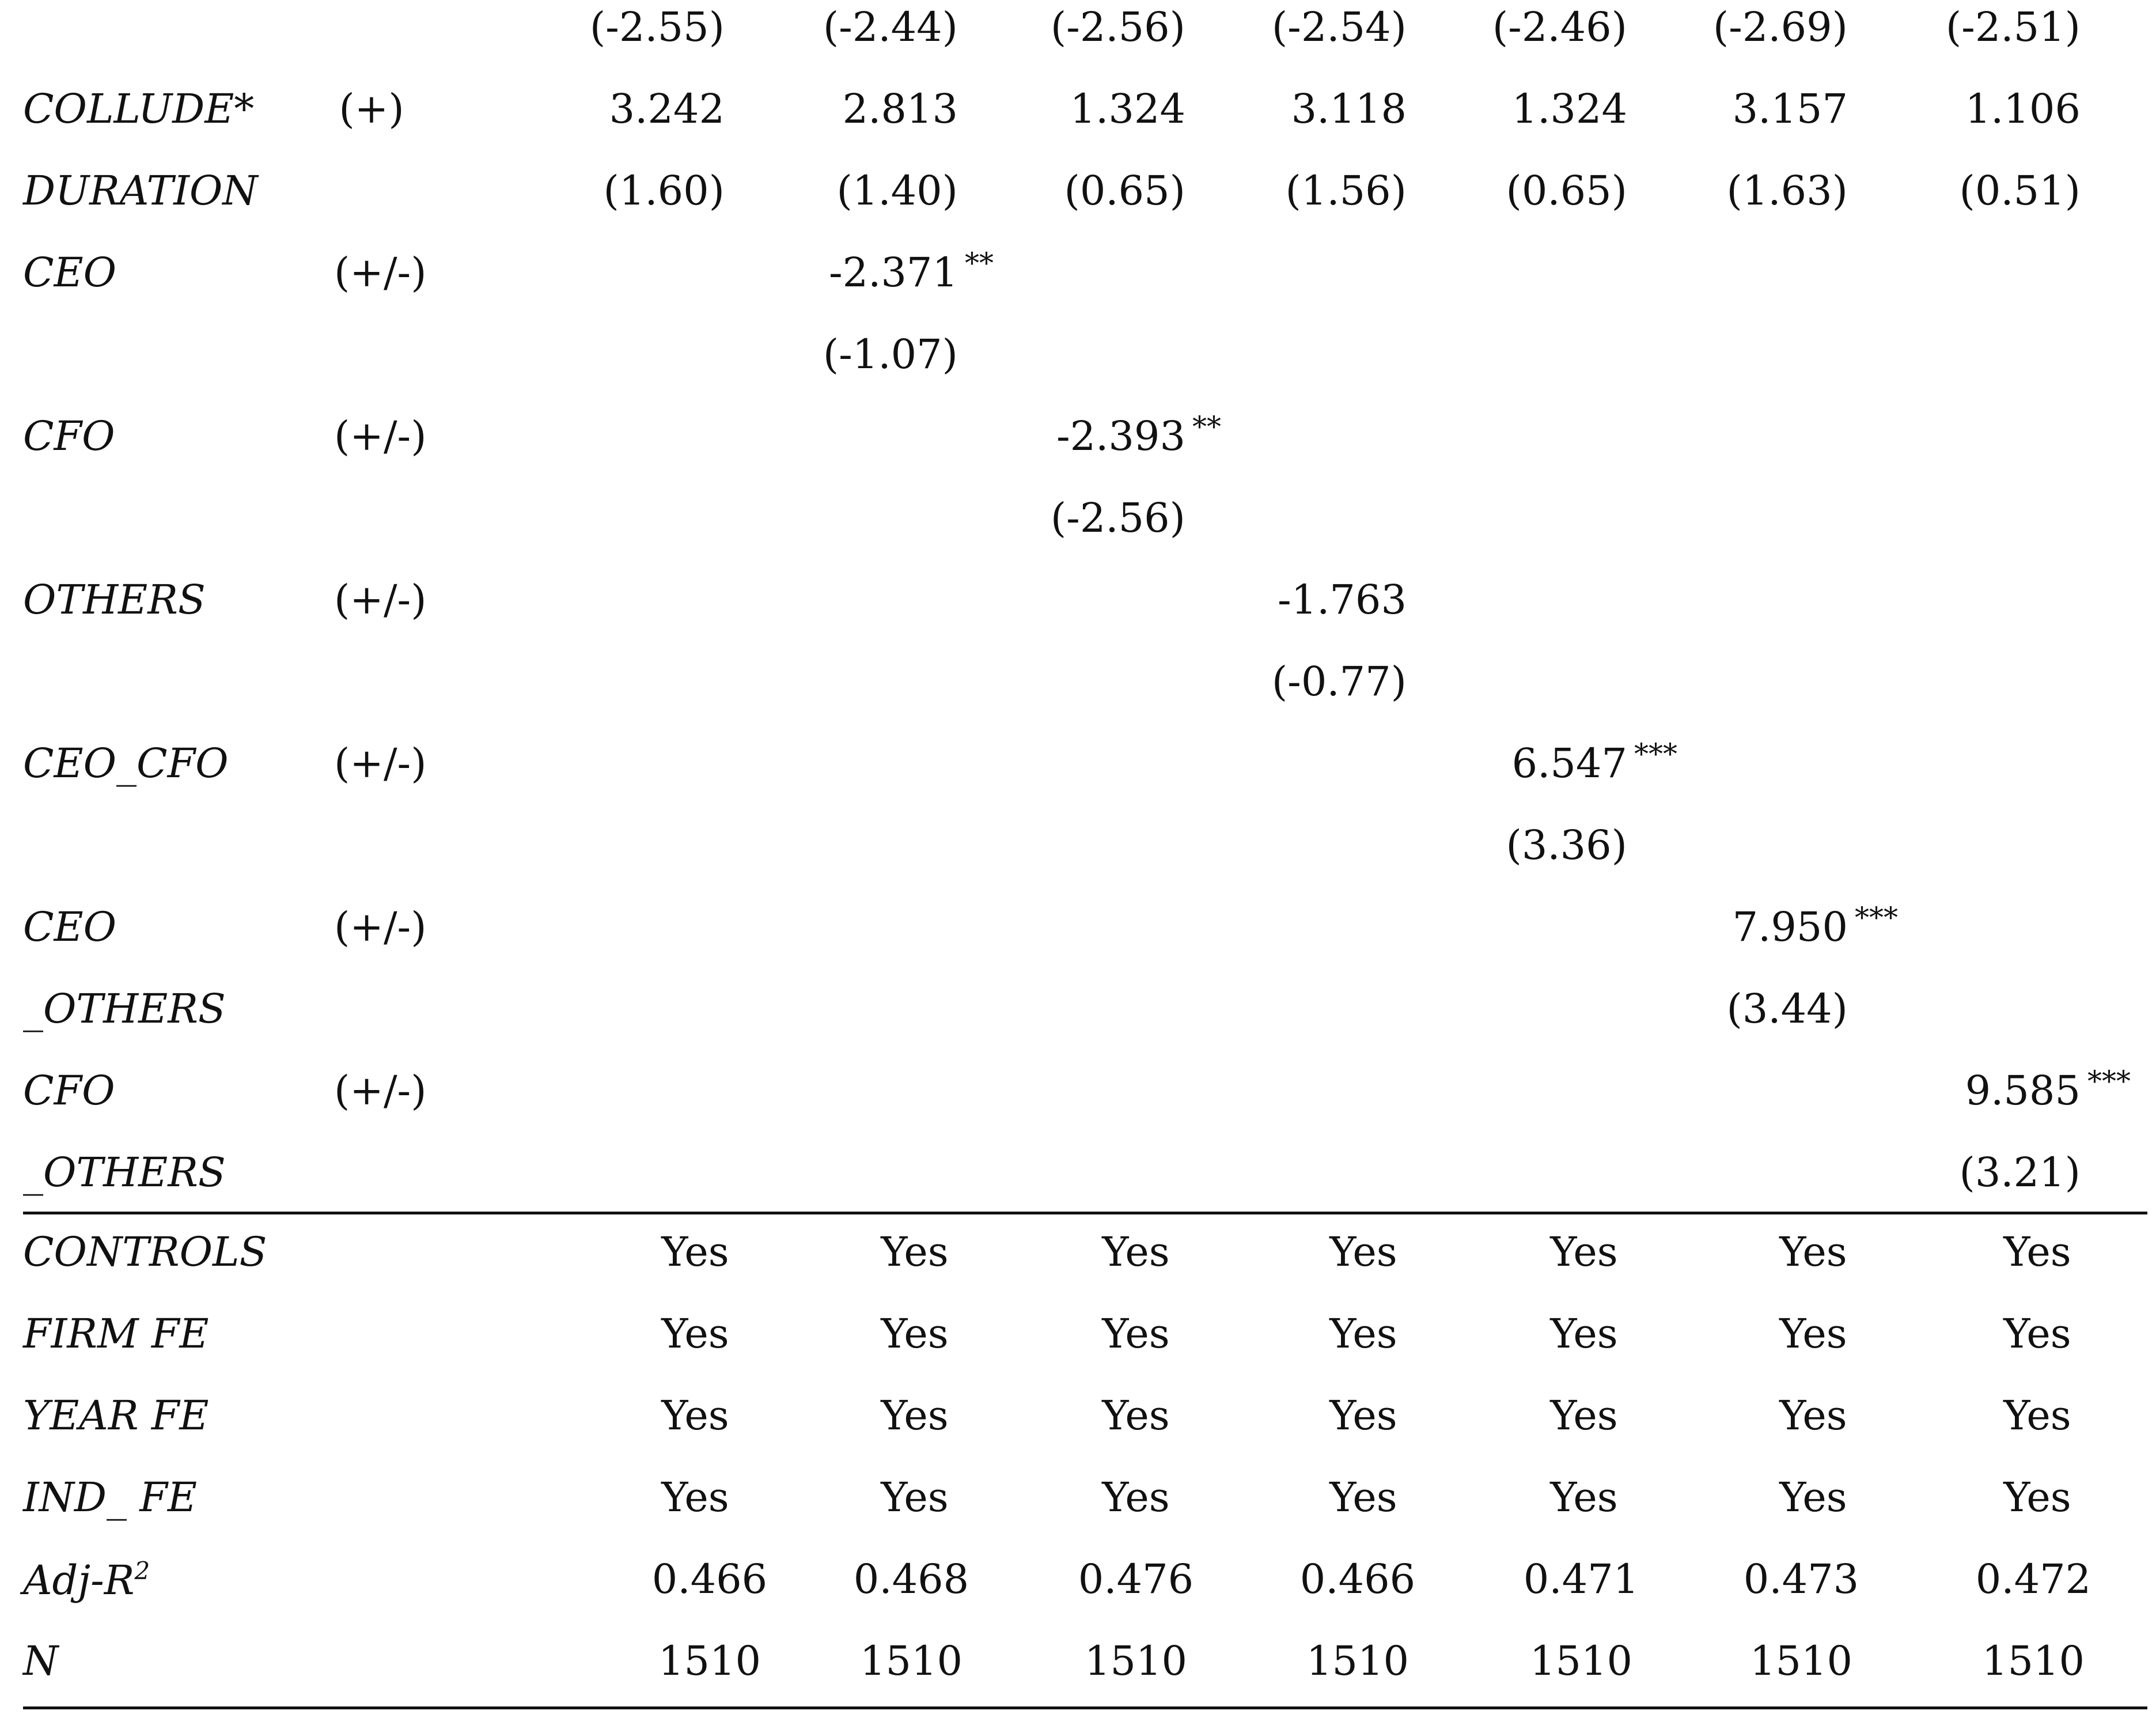  I want to click on table-cell: (3.44), so click(1787, 1008).